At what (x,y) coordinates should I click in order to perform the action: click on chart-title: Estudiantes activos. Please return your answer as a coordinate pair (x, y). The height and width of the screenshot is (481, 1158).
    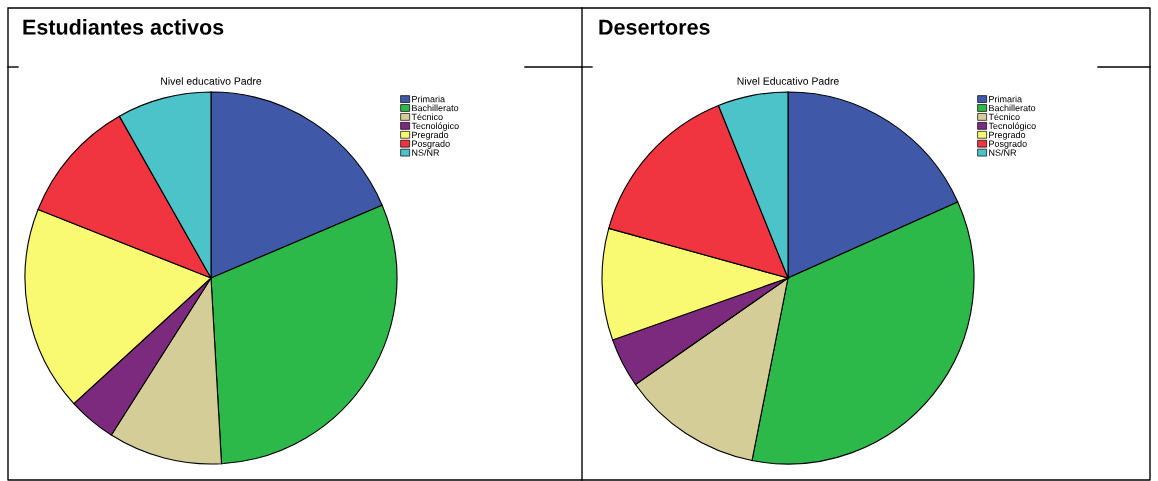
    Looking at the image, I should click on (123, 26).